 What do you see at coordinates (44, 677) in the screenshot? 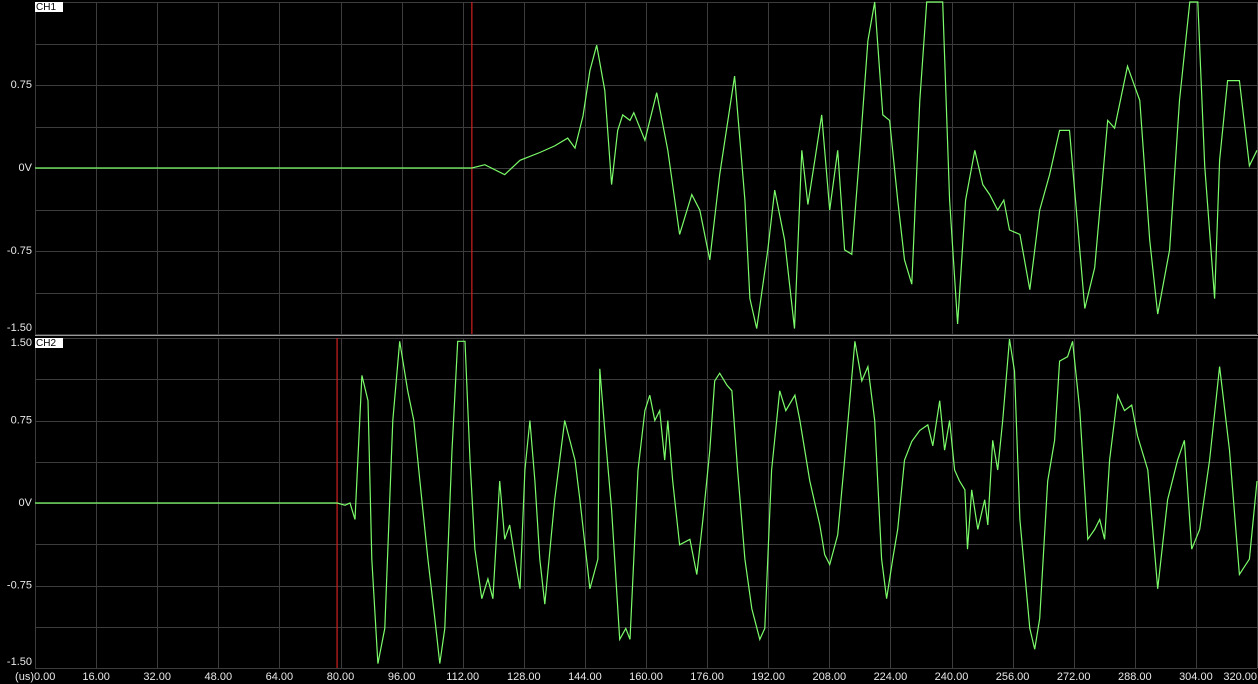
I see `x-tick-label: 0.00` at bounding box center [44, 677].